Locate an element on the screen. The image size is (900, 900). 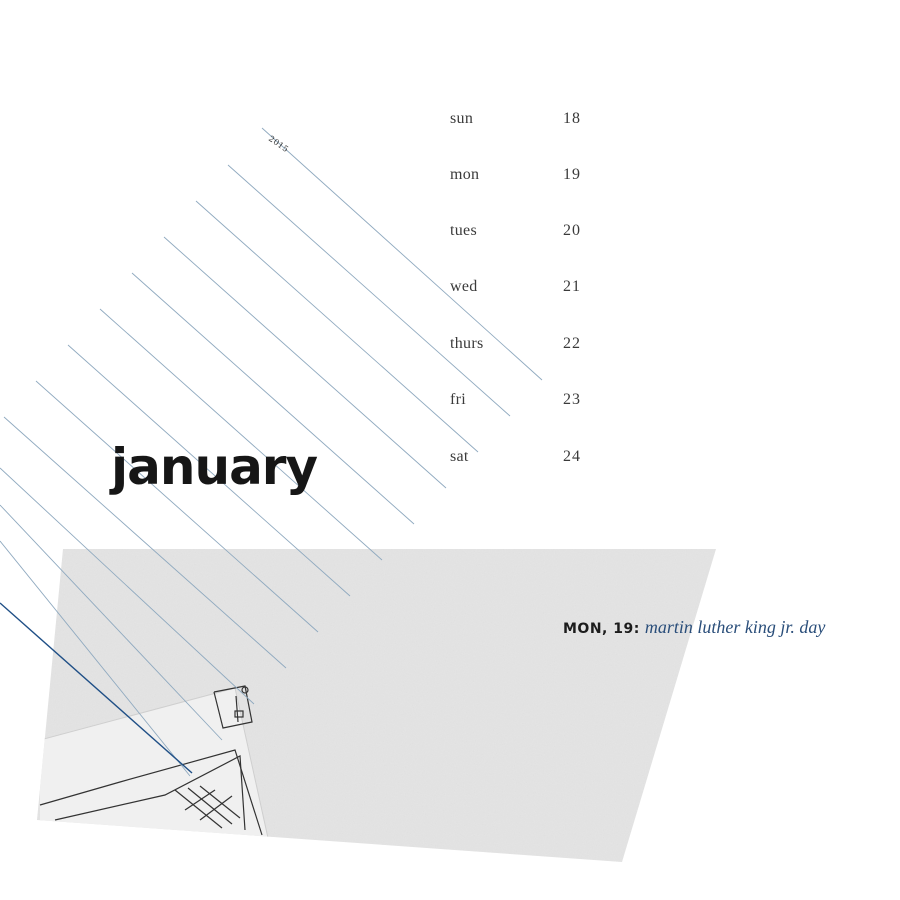
holiday-name: martin luther king jr. day is located at coordinates (735, 627).